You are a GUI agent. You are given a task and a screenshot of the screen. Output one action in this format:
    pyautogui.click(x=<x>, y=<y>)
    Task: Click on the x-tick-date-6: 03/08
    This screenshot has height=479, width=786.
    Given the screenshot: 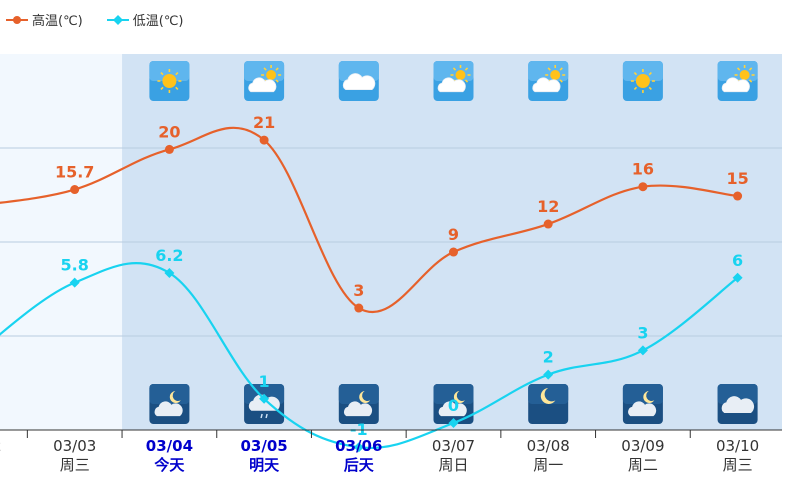 What is the action you would take?
    pyautogui.click(x=548, y=446)
    